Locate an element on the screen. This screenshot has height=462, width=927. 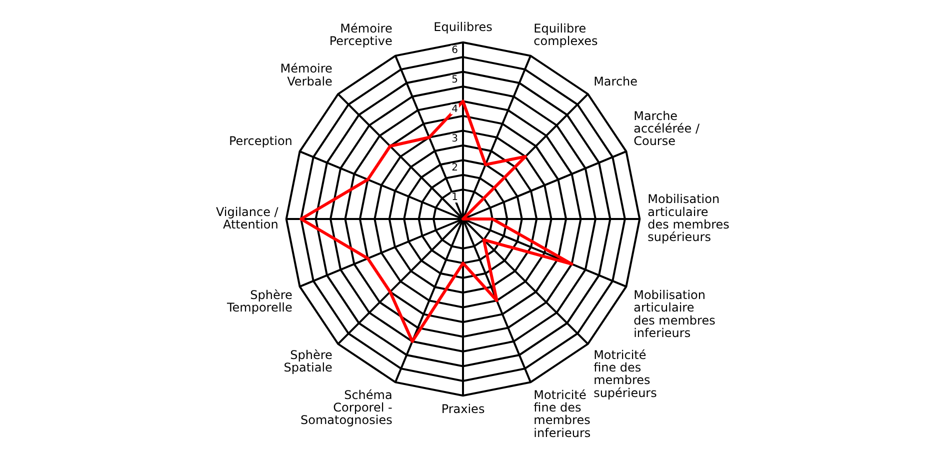
spoke-label: Mémoire Verbale is located at coordinates (306, 75).